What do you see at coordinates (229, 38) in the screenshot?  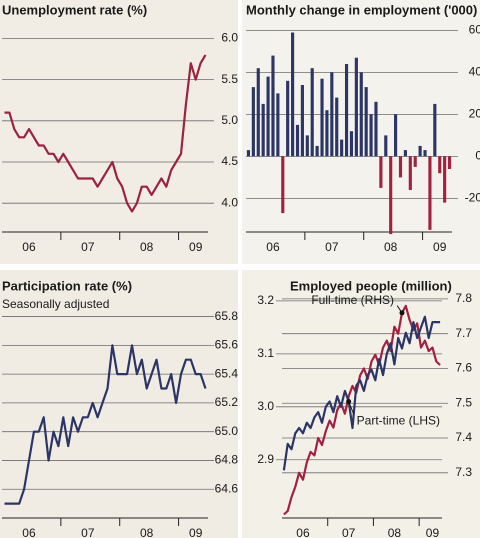 I see `y2-tick-label: 6.0` at bounding box center [229, 38].